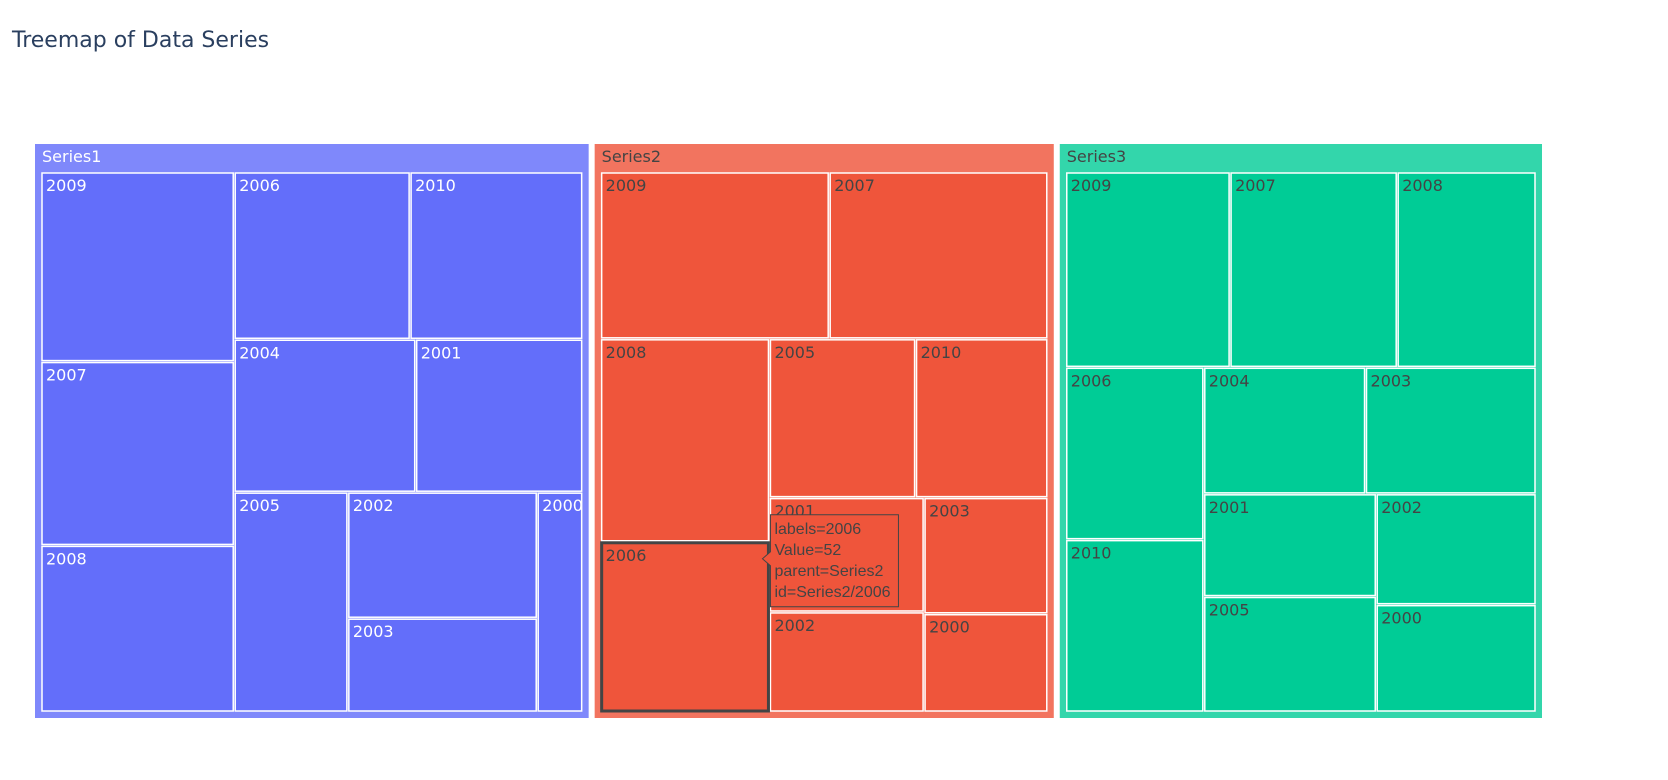  What do you see at coordinates (807, 550) in the screenshot?
I see `tooltip-line: Value=52` at bounding box center [807, 550].